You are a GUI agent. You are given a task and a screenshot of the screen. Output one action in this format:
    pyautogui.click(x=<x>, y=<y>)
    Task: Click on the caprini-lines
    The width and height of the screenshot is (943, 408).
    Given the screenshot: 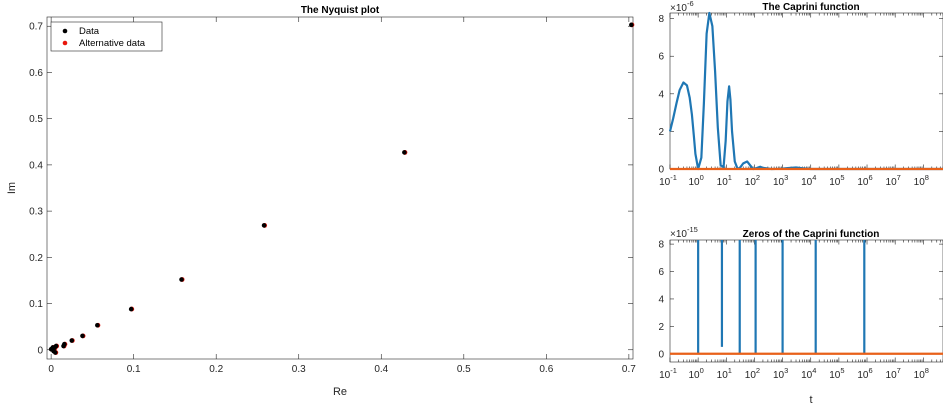 What is the action you would take?
    pyautogui.click(x=805, y=91)
    